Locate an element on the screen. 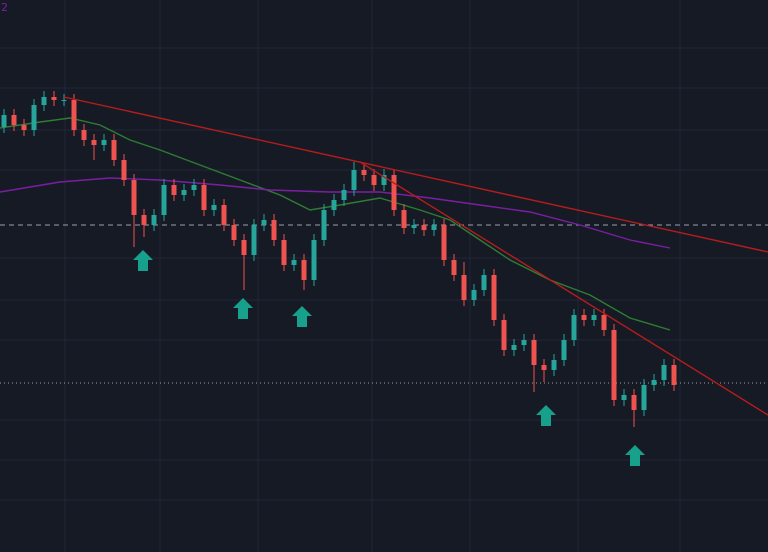  indicator-label: 2 is located at coordinates (4, 7).